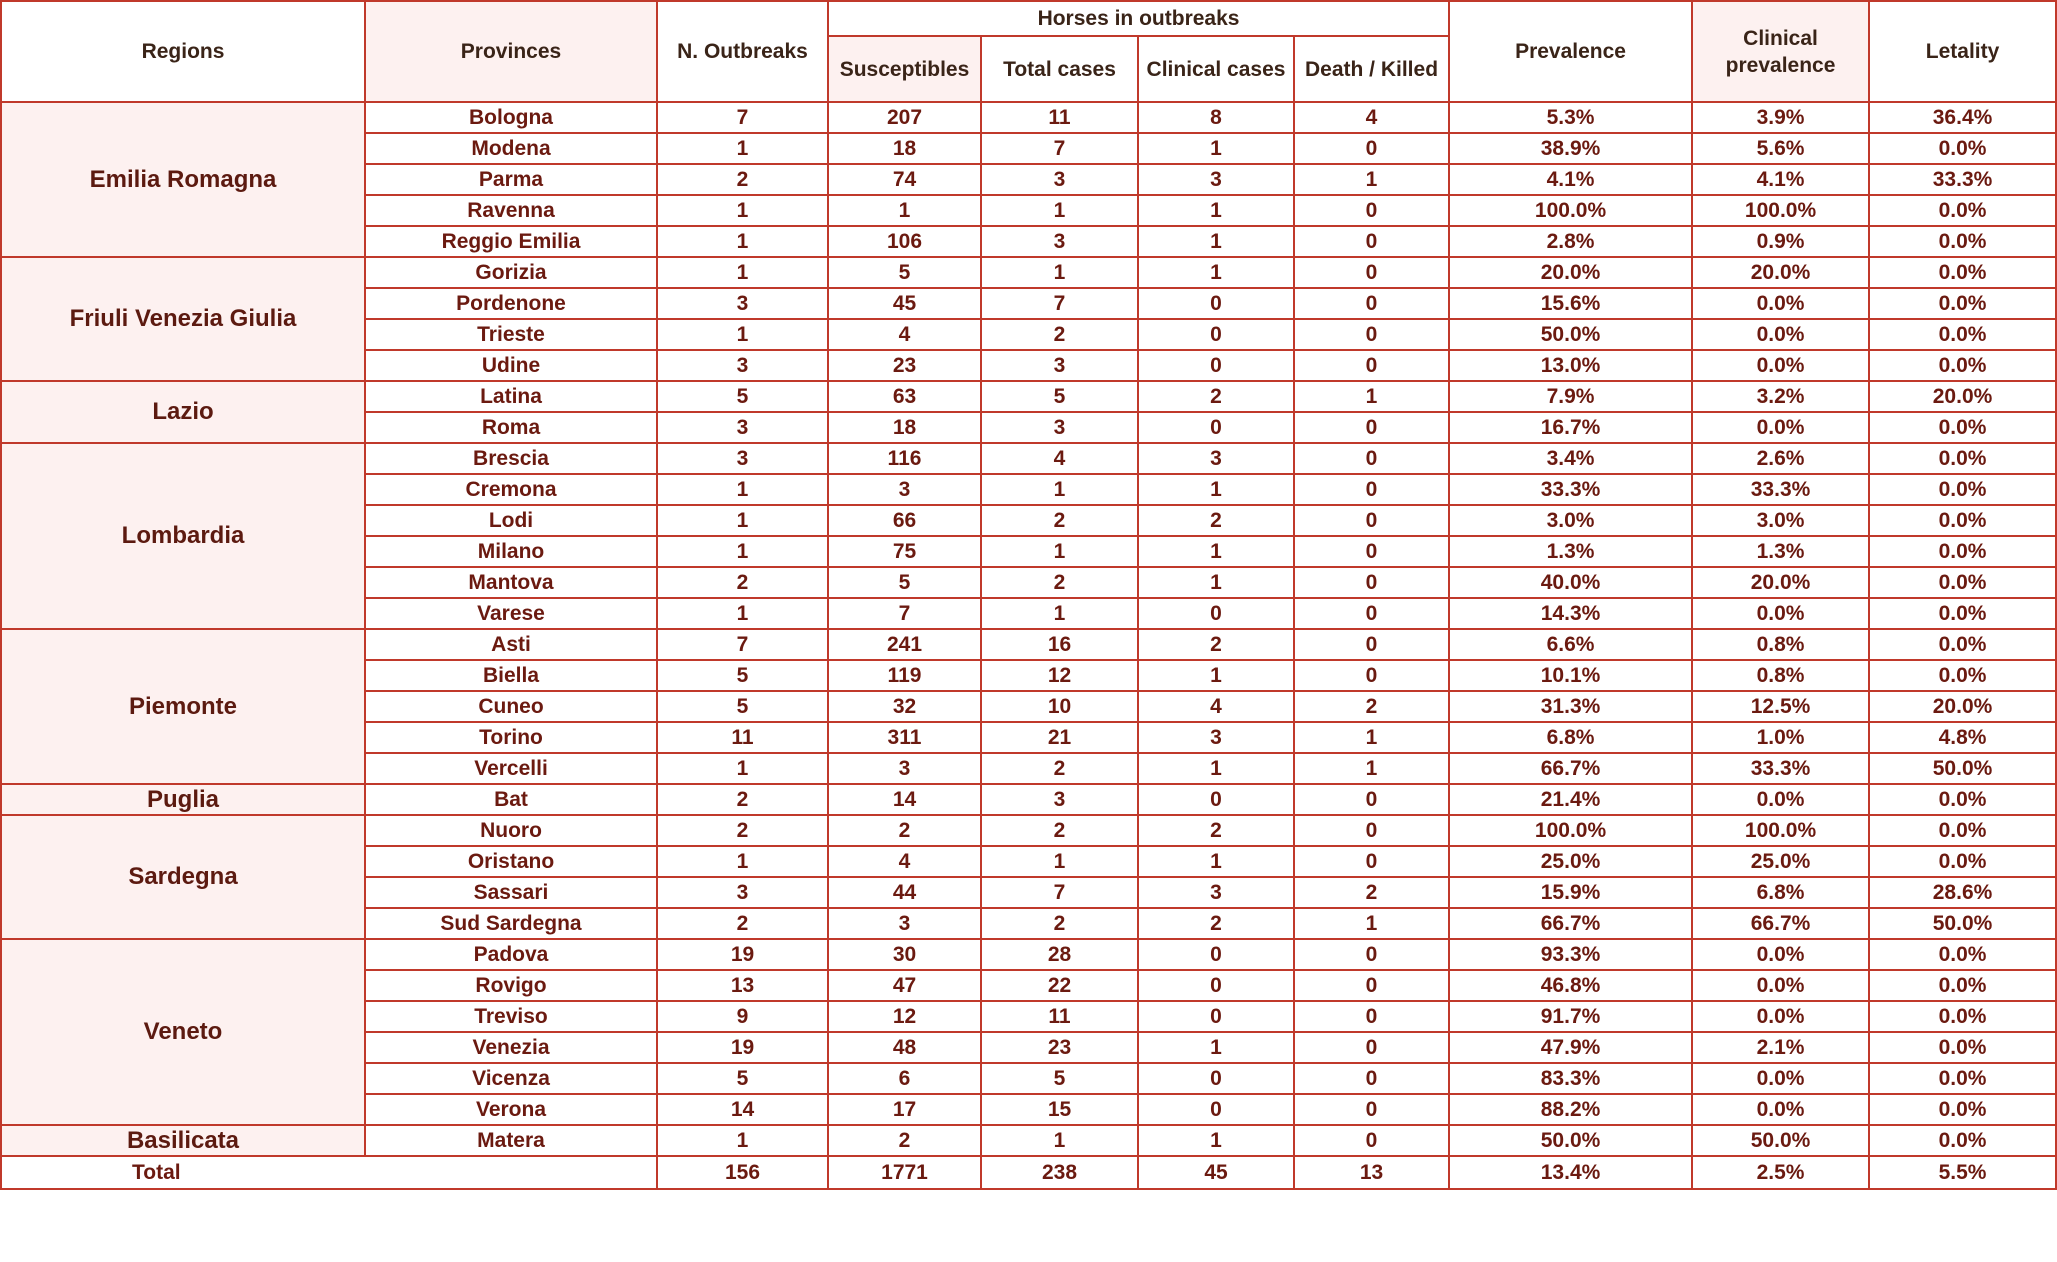  What do you see at coordinates (742, 1016) in the screenshot?
I see `outbreaks-cell: 9` at bounding box center [742, 1016].